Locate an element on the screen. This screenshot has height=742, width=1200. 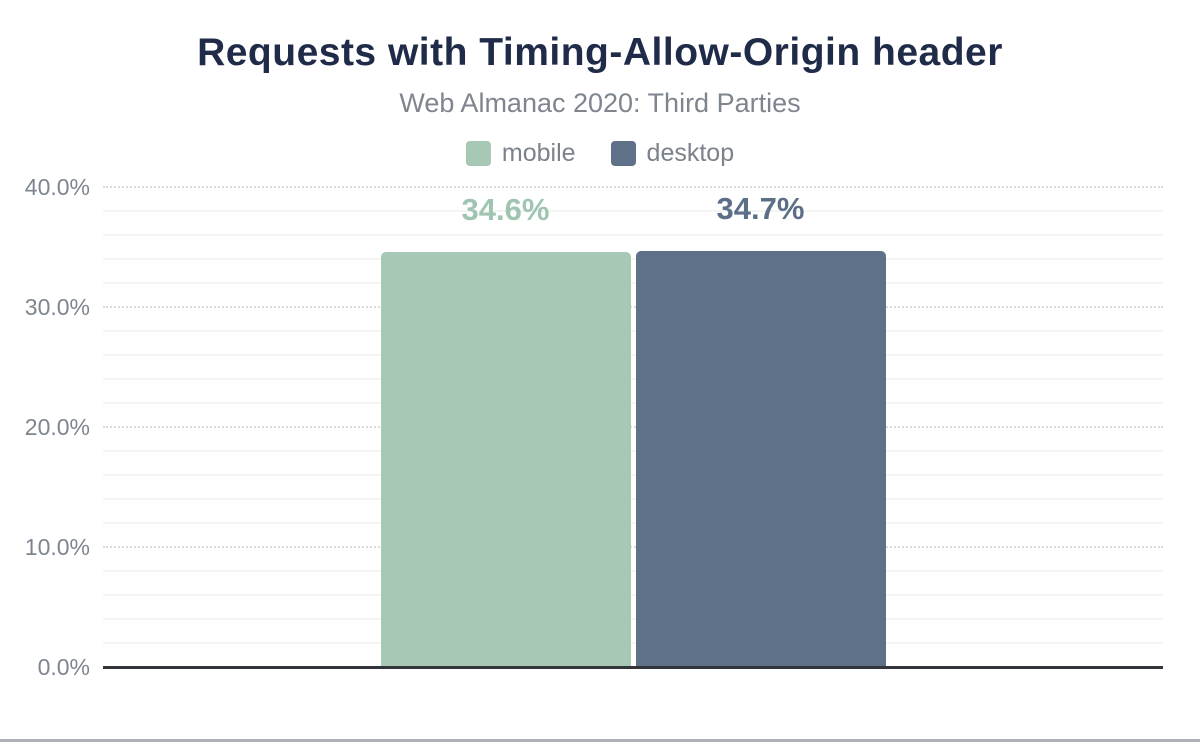
y-axis-tick-label: 40.0% is located at coordinates (57, 187).